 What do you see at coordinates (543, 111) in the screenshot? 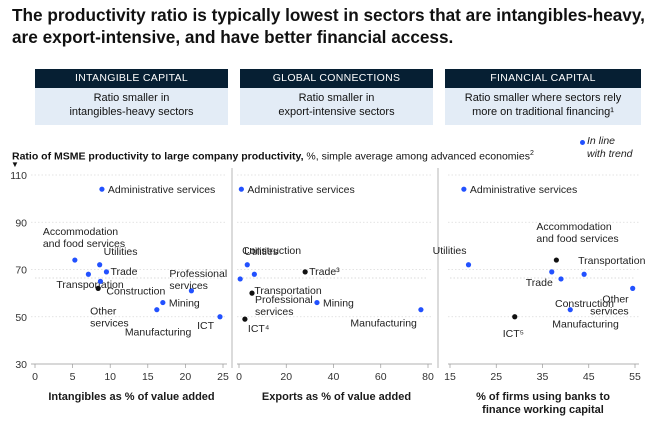
I see `column-note-line: more on traditional financing¹` at bounding box center [543, 111].